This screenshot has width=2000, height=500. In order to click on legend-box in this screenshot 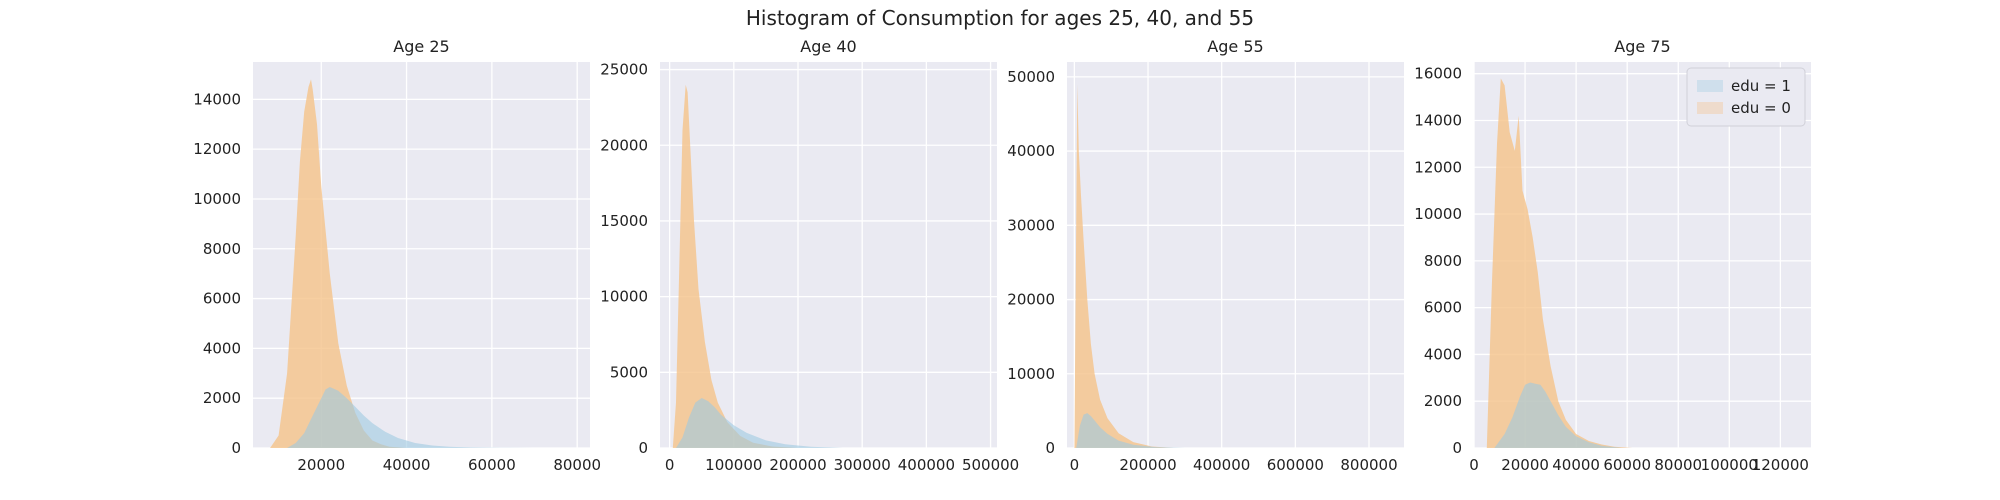, I will do `click(1746, 97)`.